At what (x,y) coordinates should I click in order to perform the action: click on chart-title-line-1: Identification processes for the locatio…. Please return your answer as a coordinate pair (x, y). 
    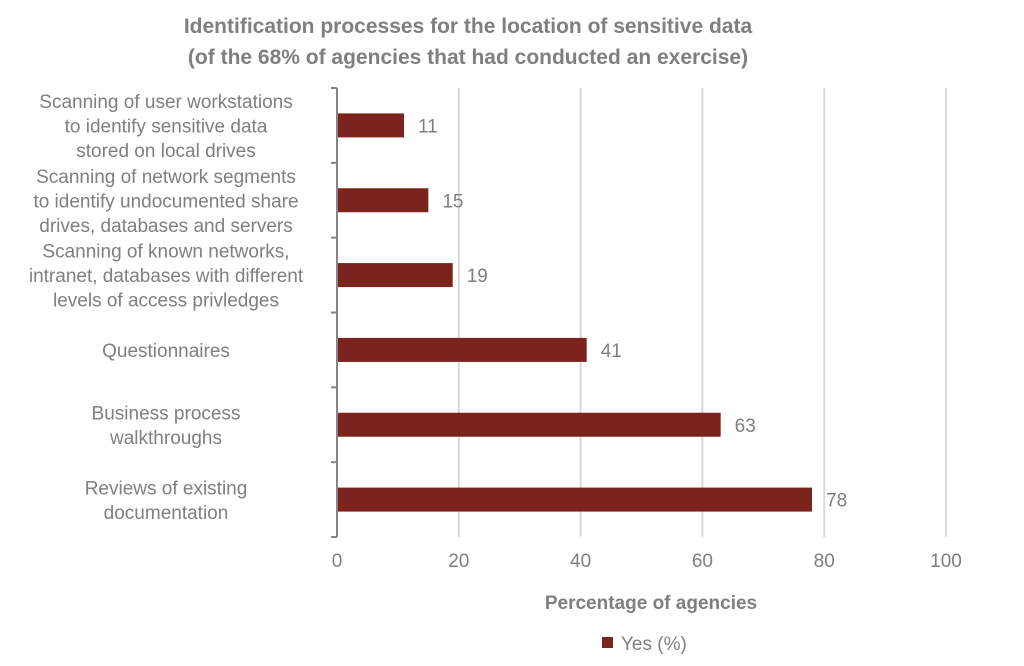
    Looking at the image, I should click on (468, 26).